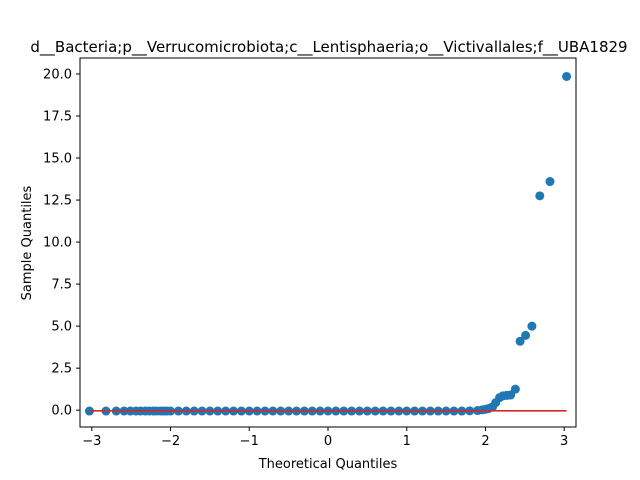 The width and height of the screenshot is (640, 480). Describe the element at coordinates (61, 285) in the screenshot. I see `y-tick-label: 7.5` at that location.